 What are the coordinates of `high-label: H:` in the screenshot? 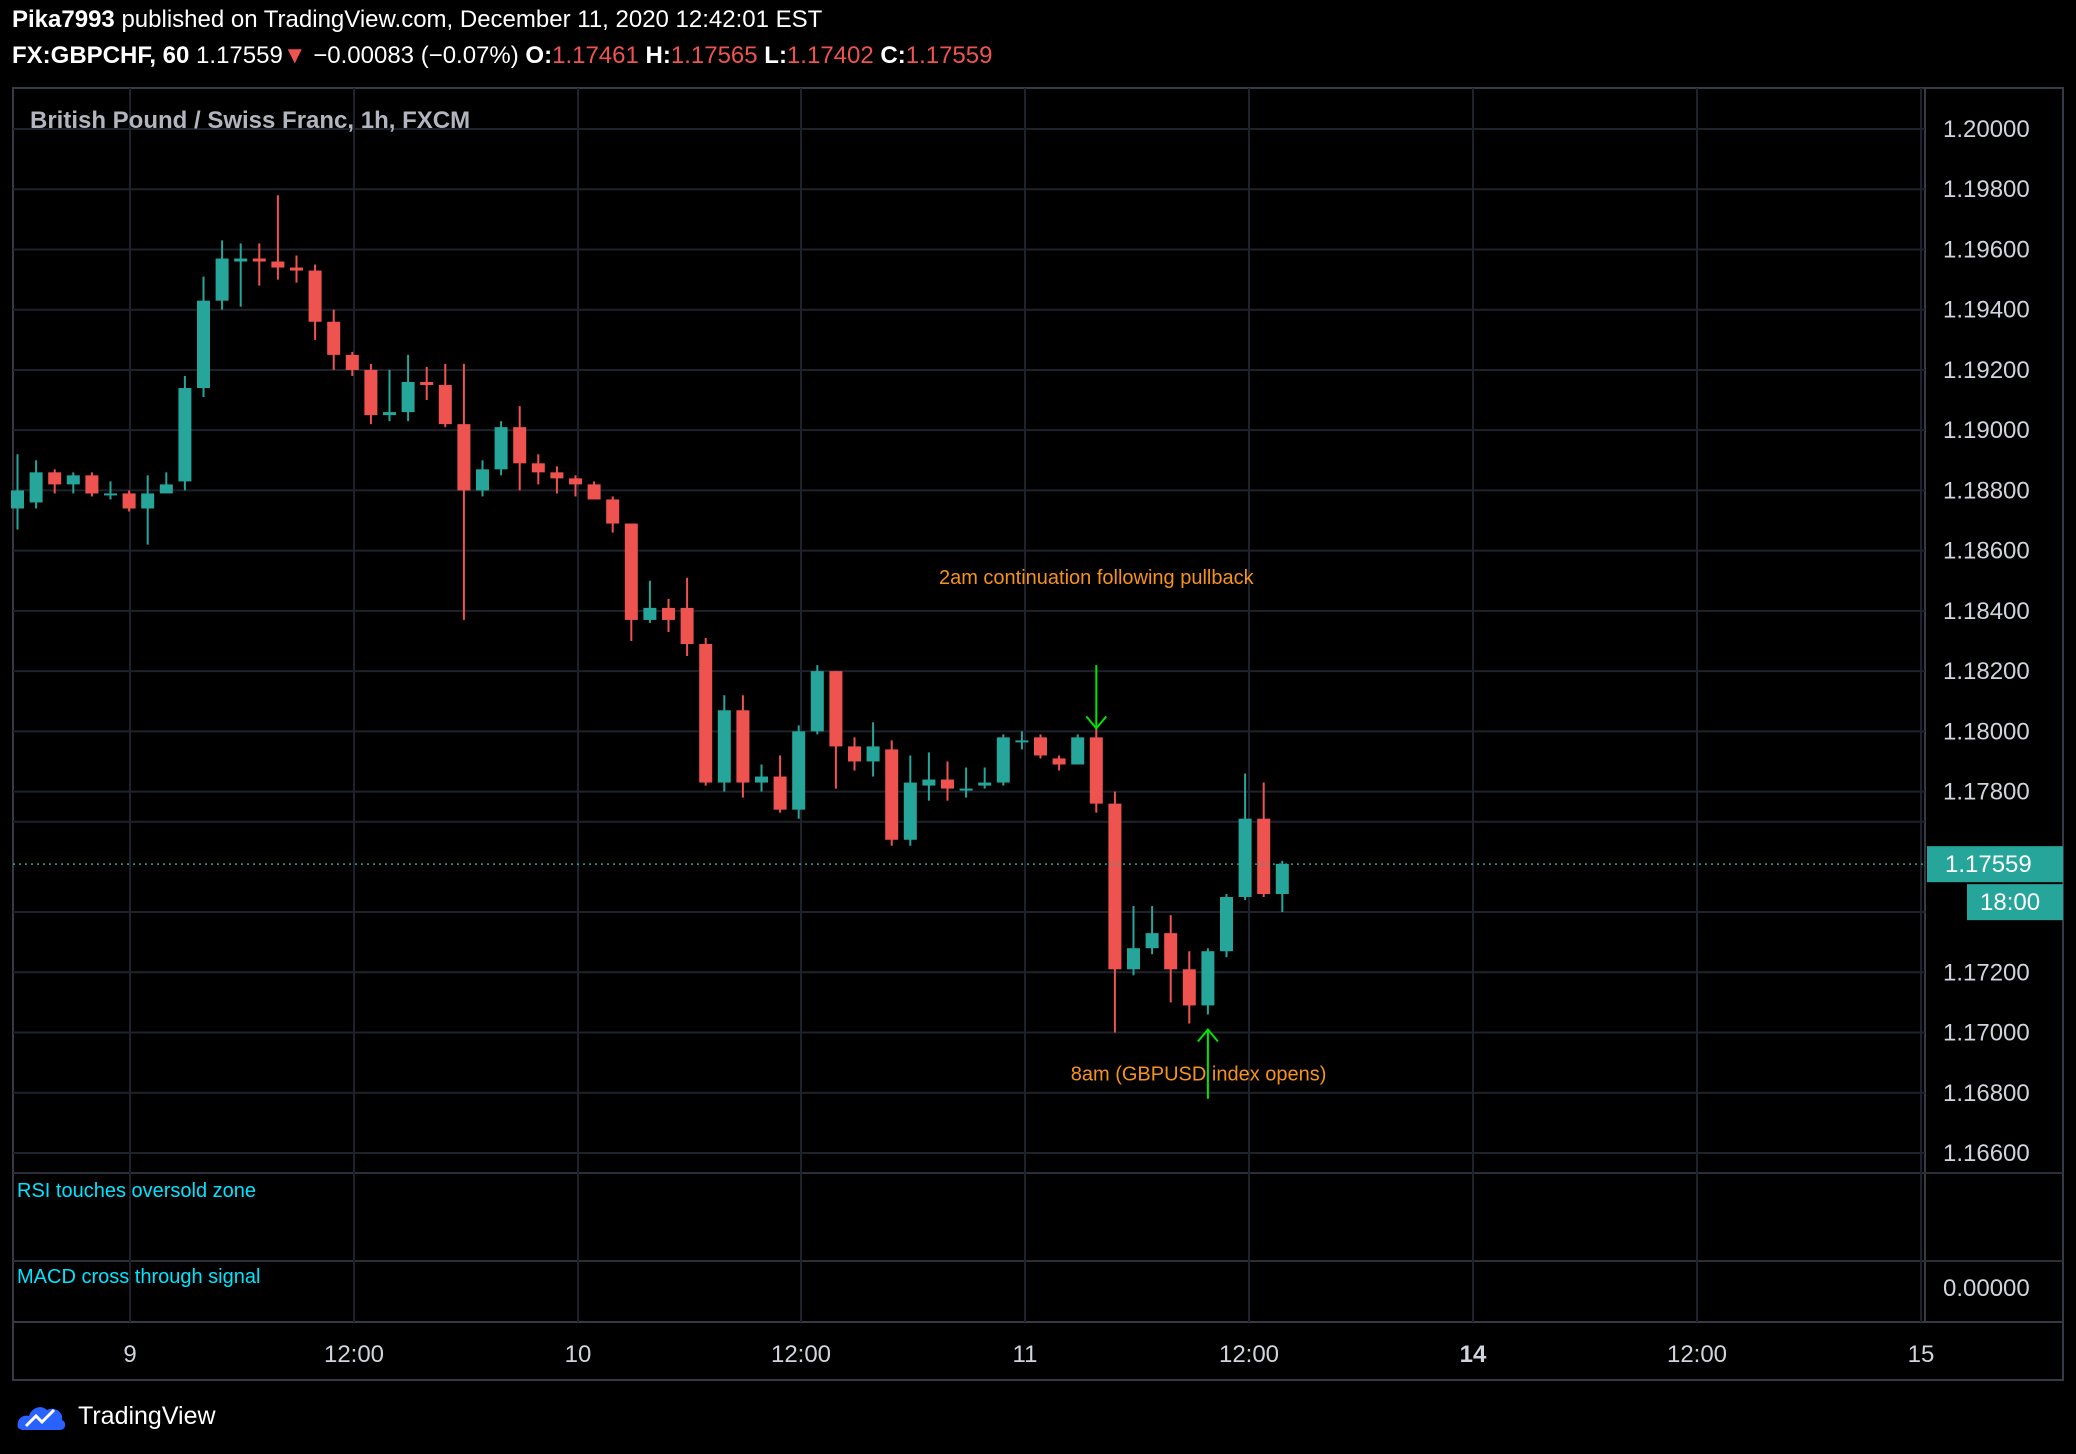 It's located at (658, 55).